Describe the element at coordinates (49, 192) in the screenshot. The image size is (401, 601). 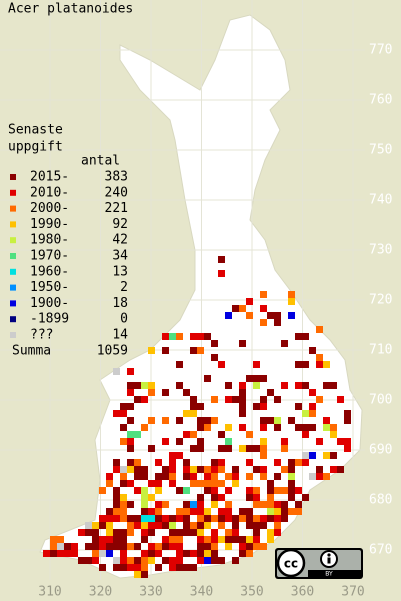
I see `legend-label: 2010-` at that location.